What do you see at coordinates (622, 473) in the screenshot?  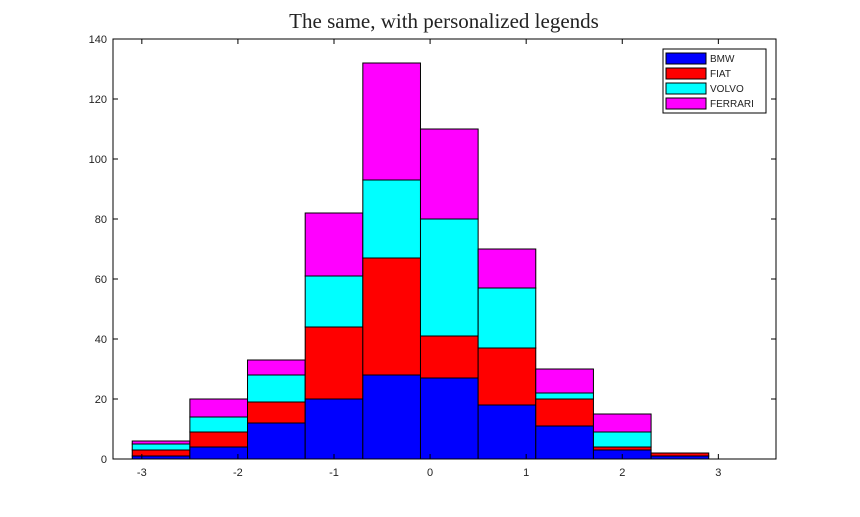 I see `x-tick-label: 2` at bounding box center [622, 473].